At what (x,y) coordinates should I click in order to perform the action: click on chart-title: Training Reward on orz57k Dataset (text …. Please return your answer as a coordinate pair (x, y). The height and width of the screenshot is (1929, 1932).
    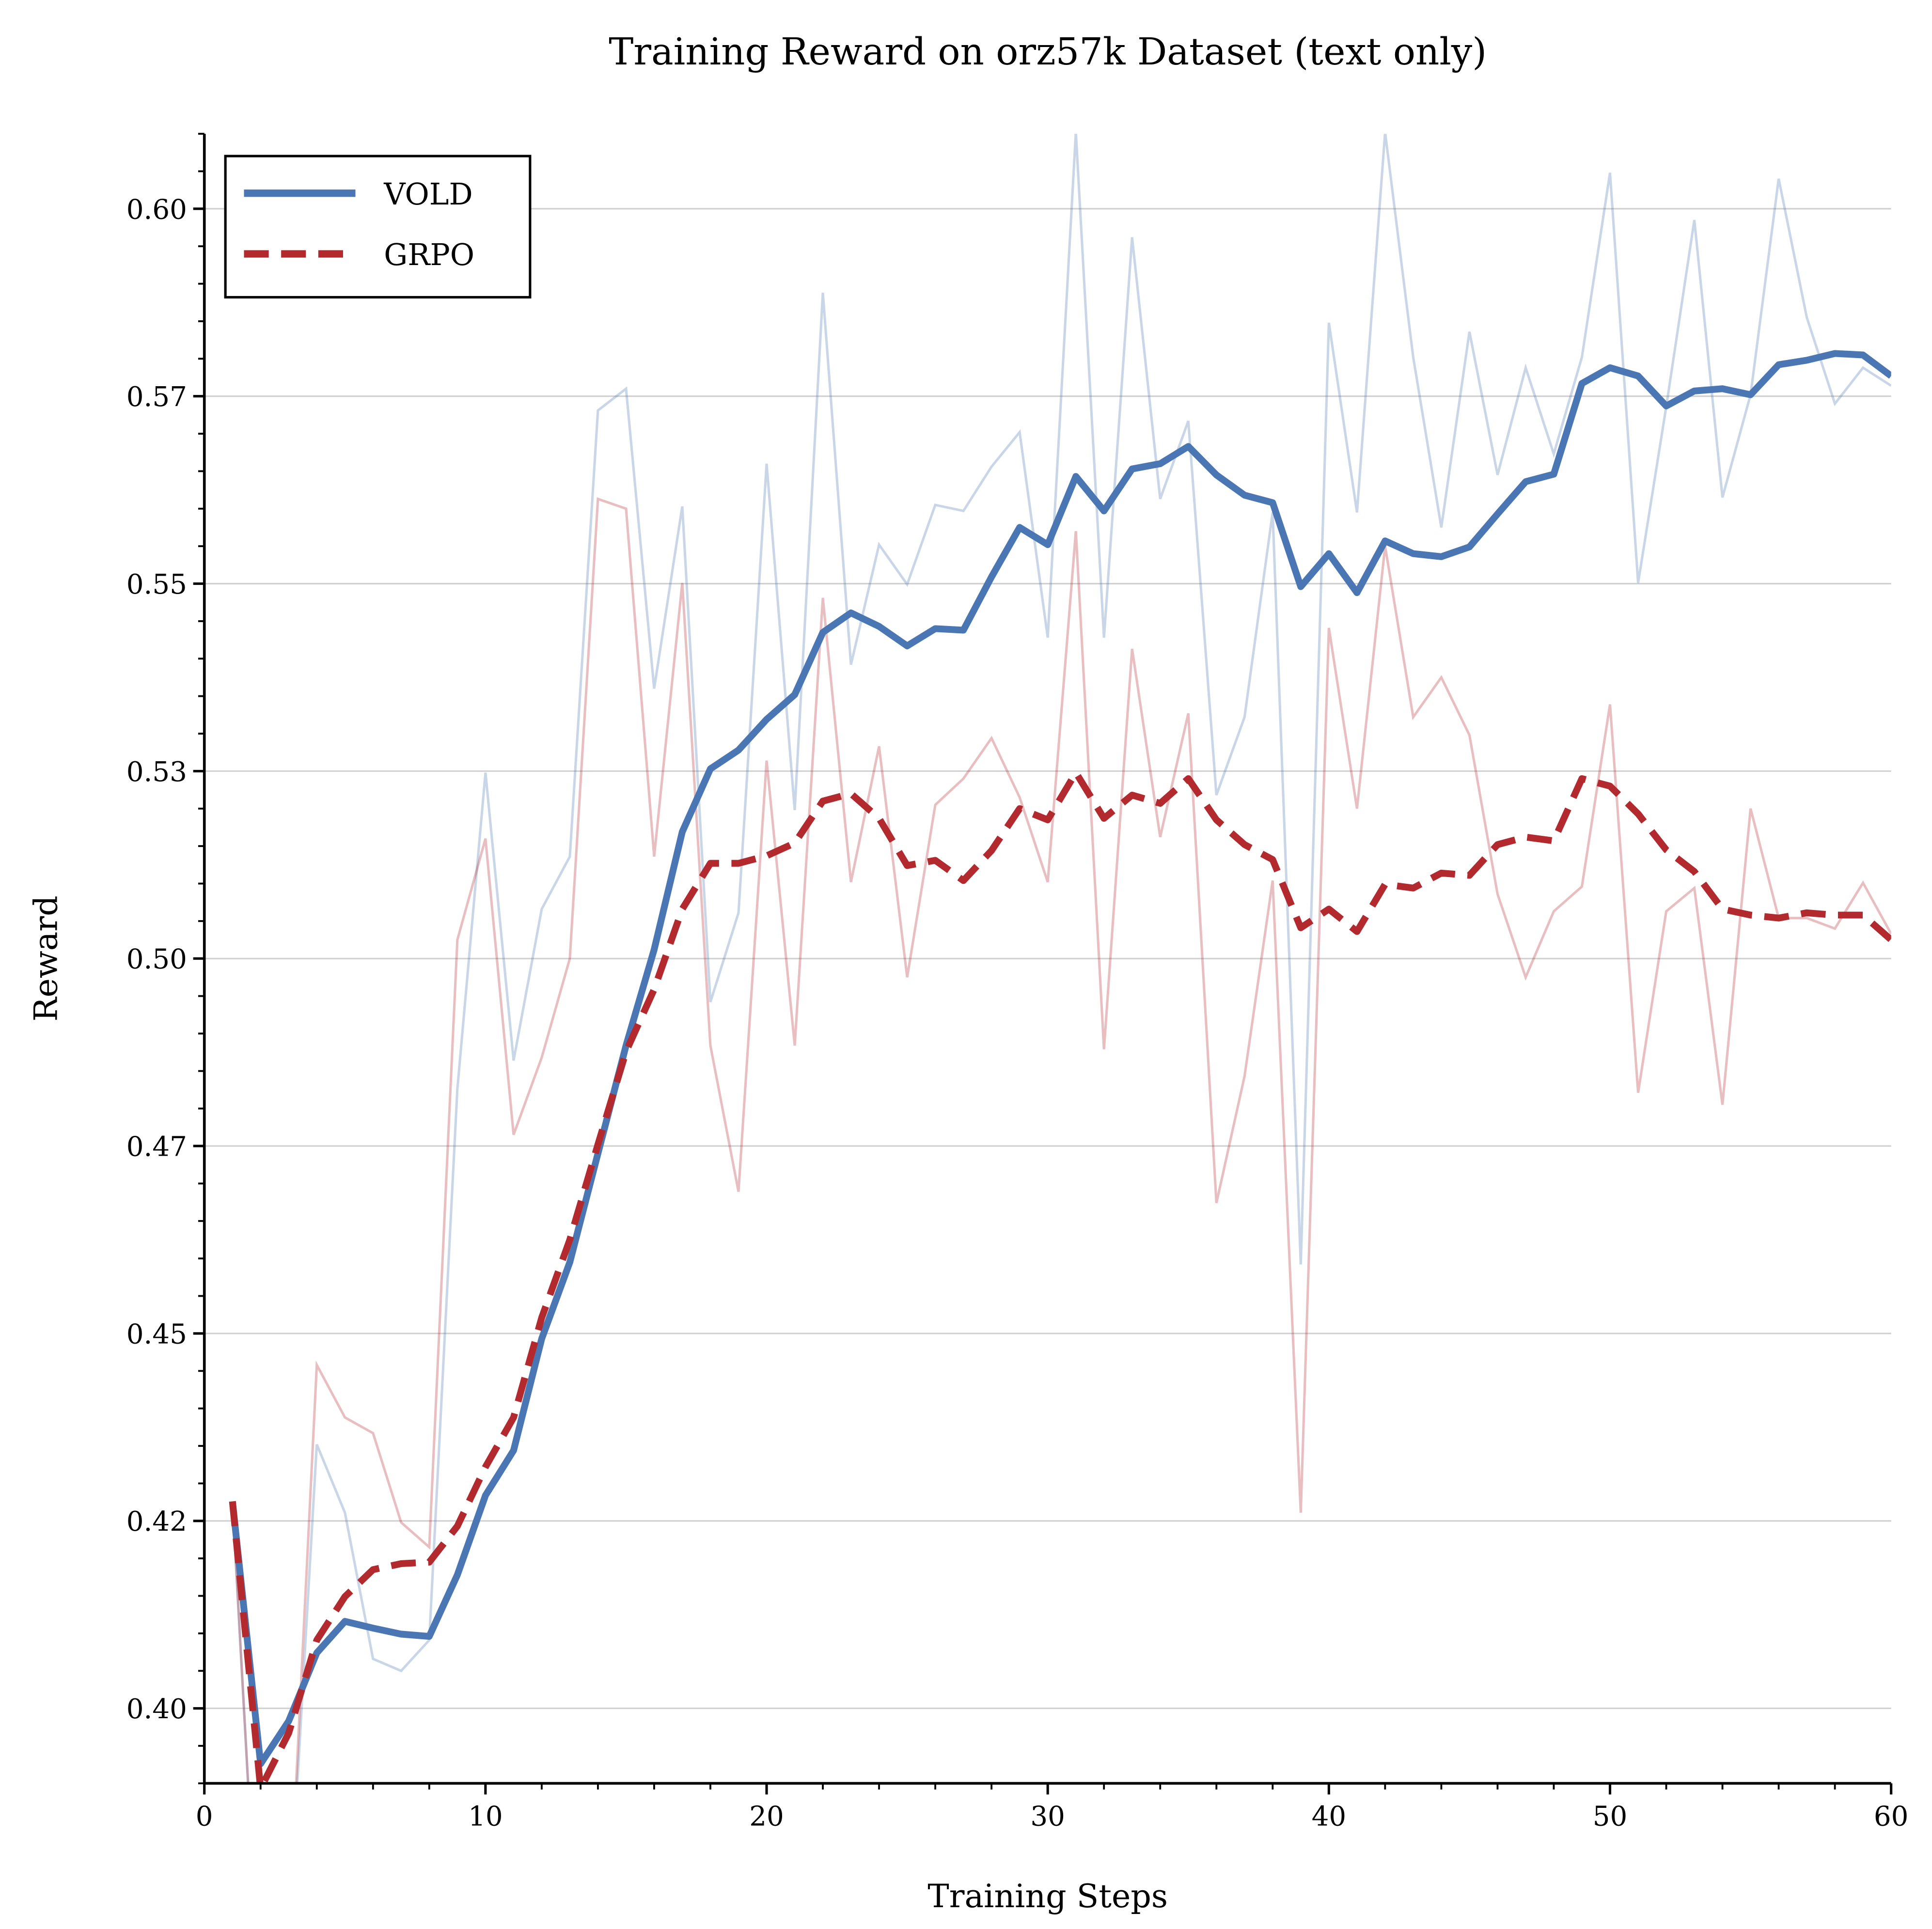
    Looking at the image, I should click on (1048, 52).